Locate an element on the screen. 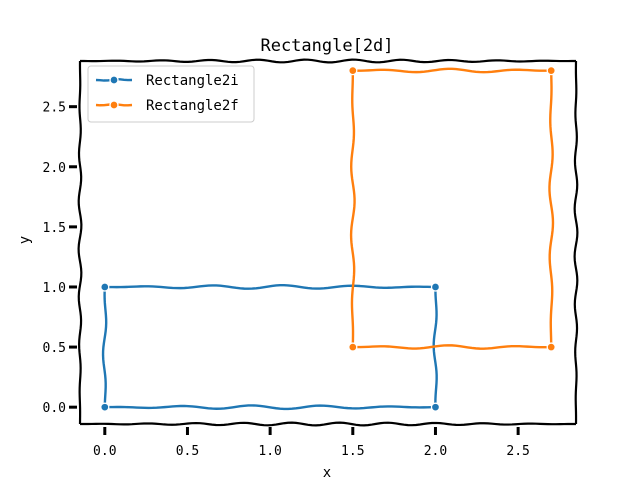 This screenshot has width=640, height=480. legend-item: Rectangle2i is located at coordinates (167, 81).